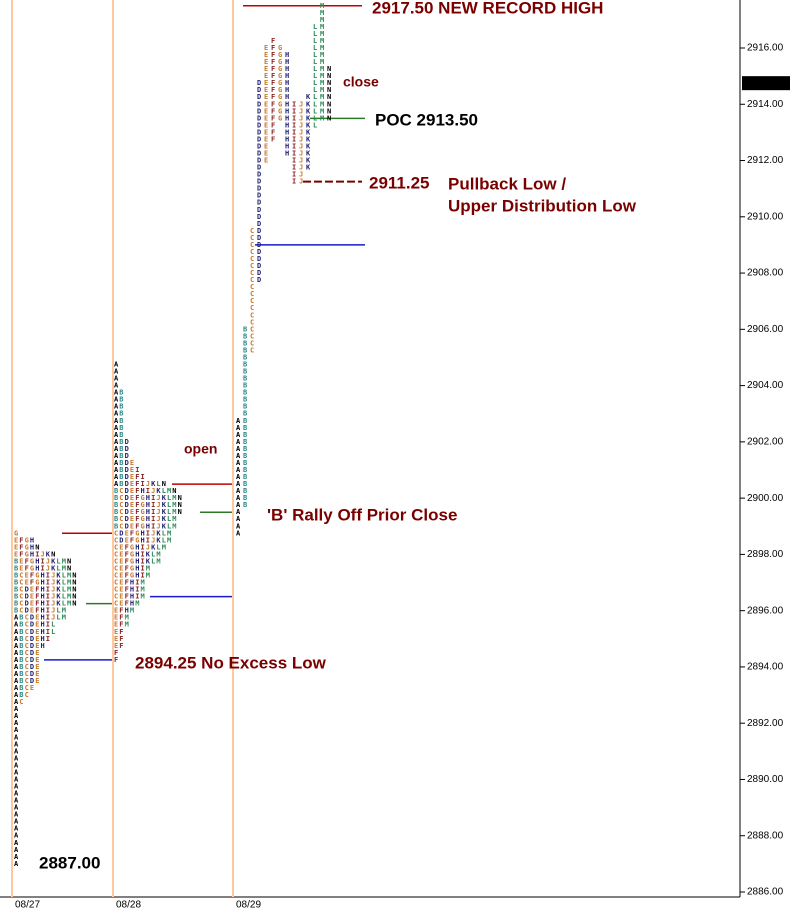 The height and width of the screenshot is (924, 793). I want to click on tpo-row: BCDEFGHIJKLM, so click(145, 526).